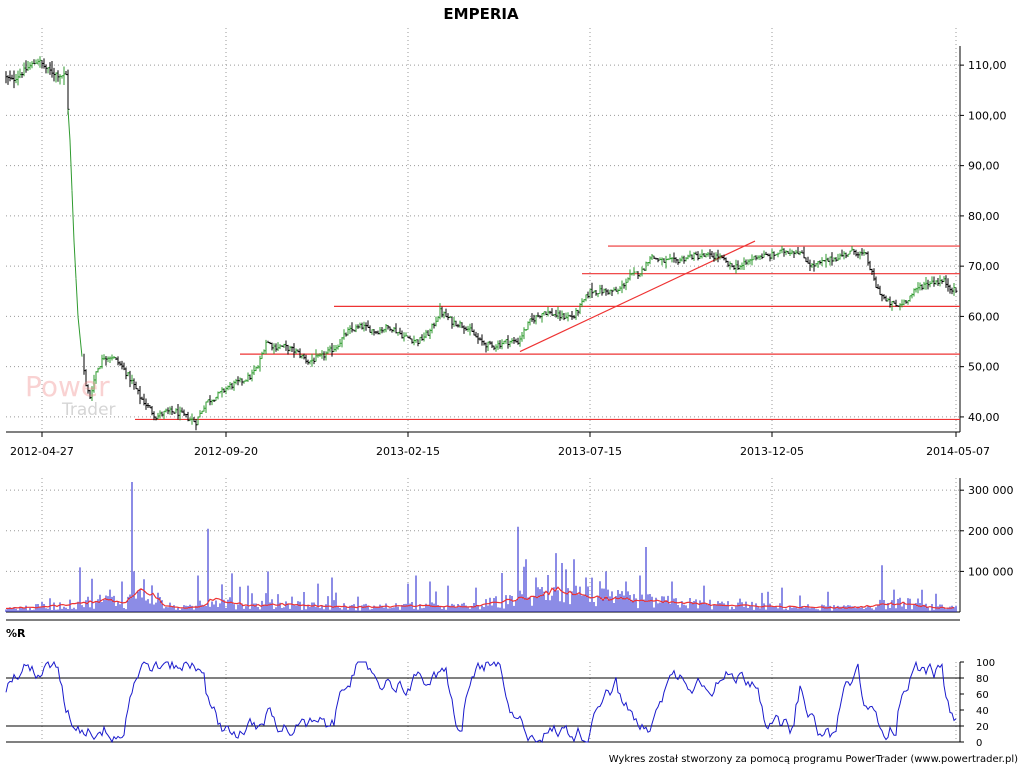 The height and width of the screenshot is (768, 1024). Describe the element at coordinates (958, 451) in the screenshot. I see `price-xtick-label: 2014-05-07` at that location.